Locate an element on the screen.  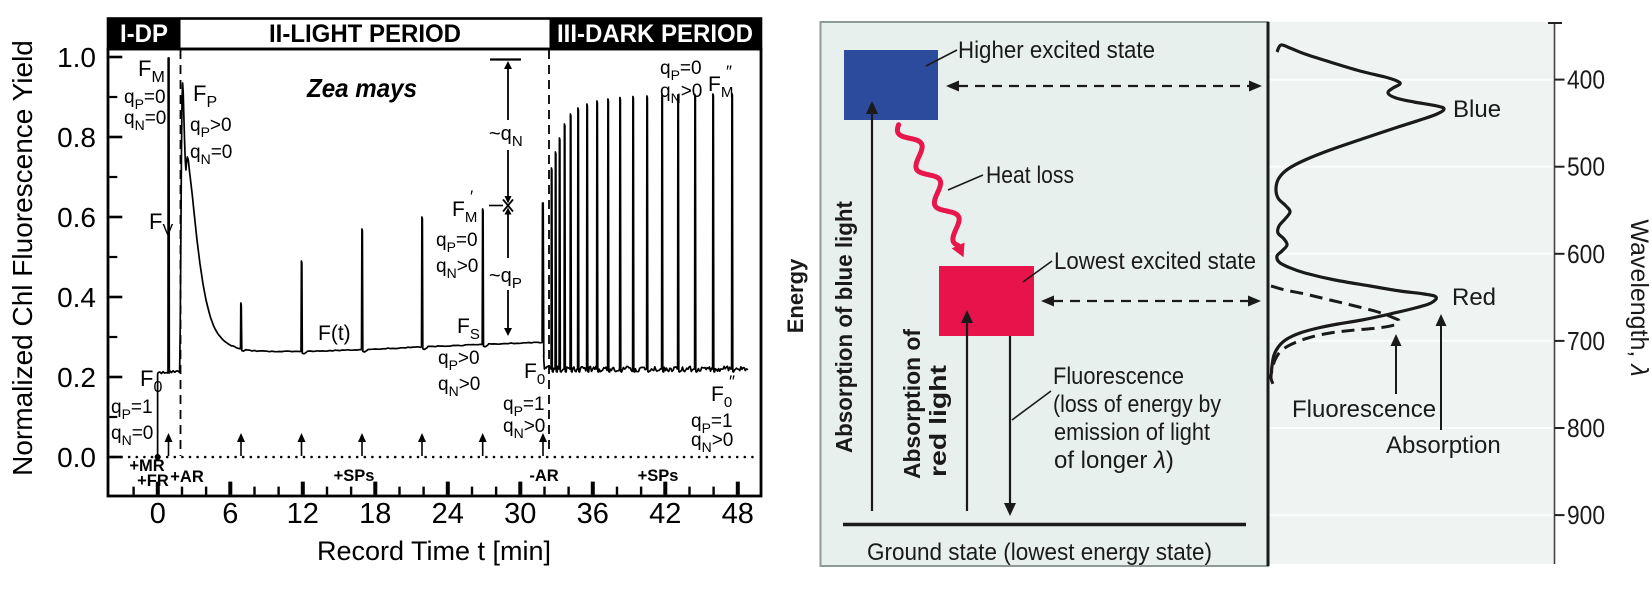
svg-text: (loss of energy by is located at coordinates (1137, 404).